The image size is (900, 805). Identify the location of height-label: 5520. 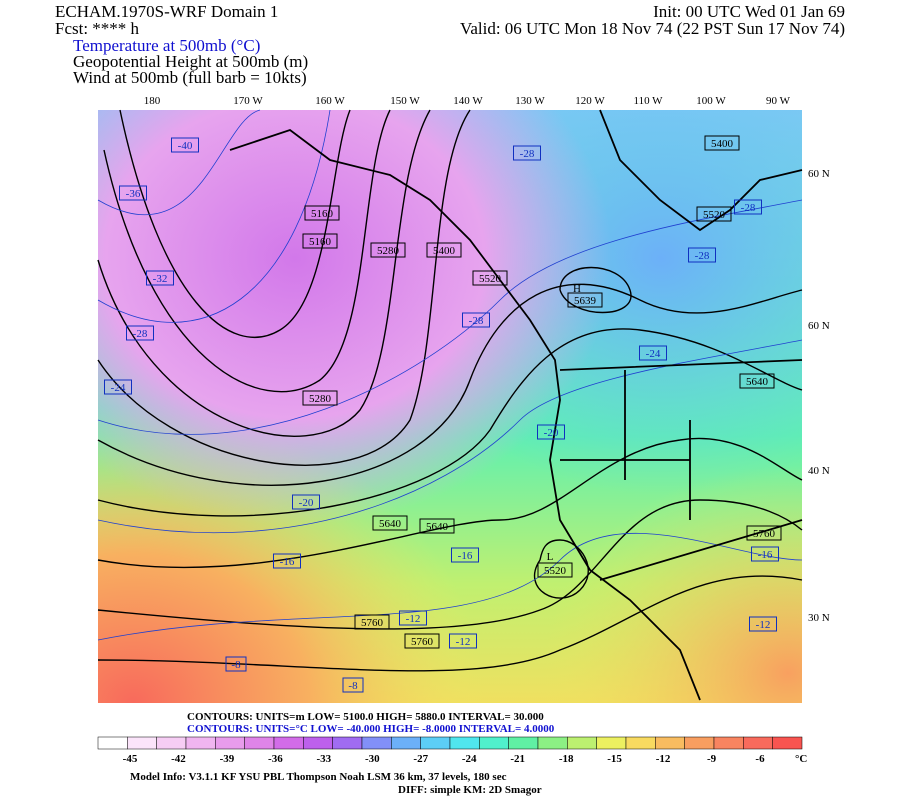
(555, 571).